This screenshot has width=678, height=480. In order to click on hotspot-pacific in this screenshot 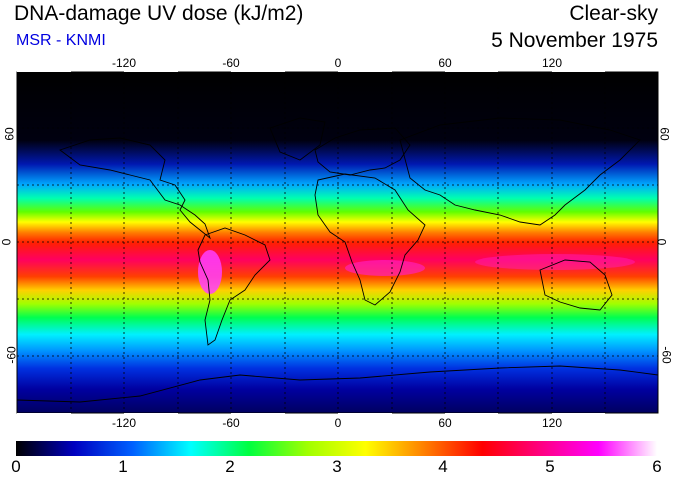, I will do `click(555, 262)`.